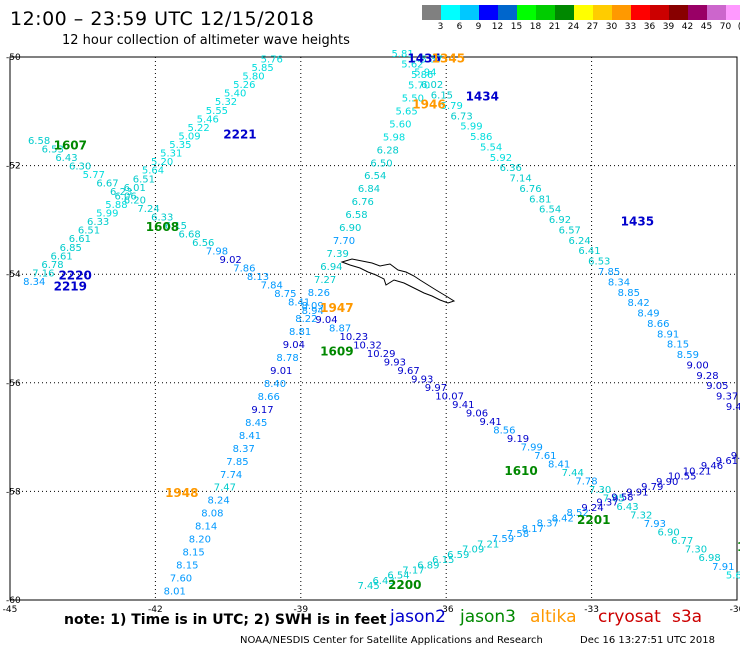  I want to click on wave-height-label: 9.01, so click(281, 371).